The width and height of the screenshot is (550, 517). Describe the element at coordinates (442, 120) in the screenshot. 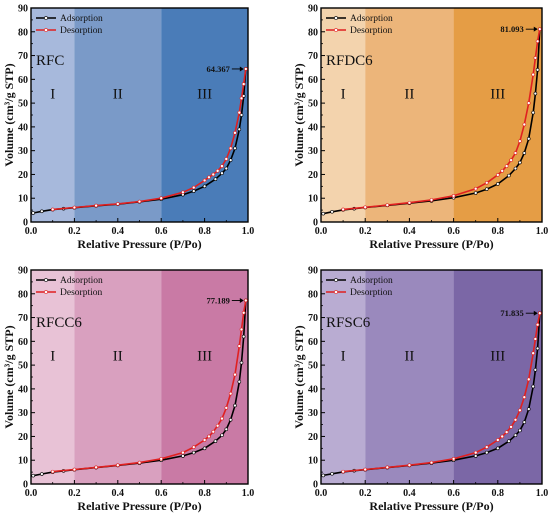

I see `series-line-desorption` at that location.